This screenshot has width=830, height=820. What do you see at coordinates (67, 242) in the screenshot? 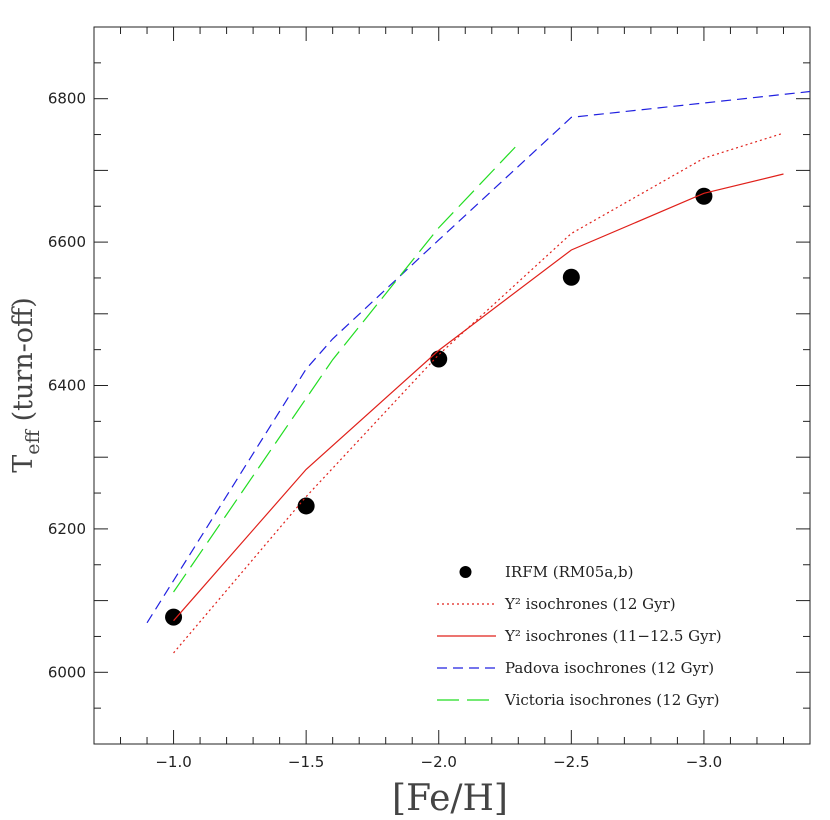
I see `y-tick-label: 6600` at bounding box center [67, 242].